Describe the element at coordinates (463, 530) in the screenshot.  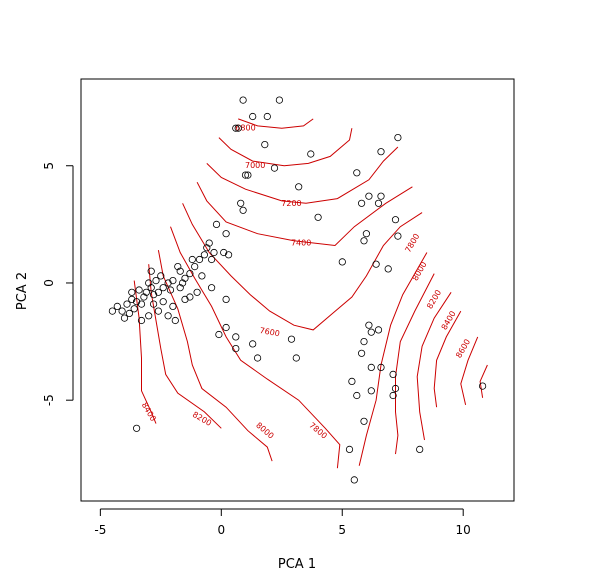
I see `x-tick-label-3: 10` at that location.